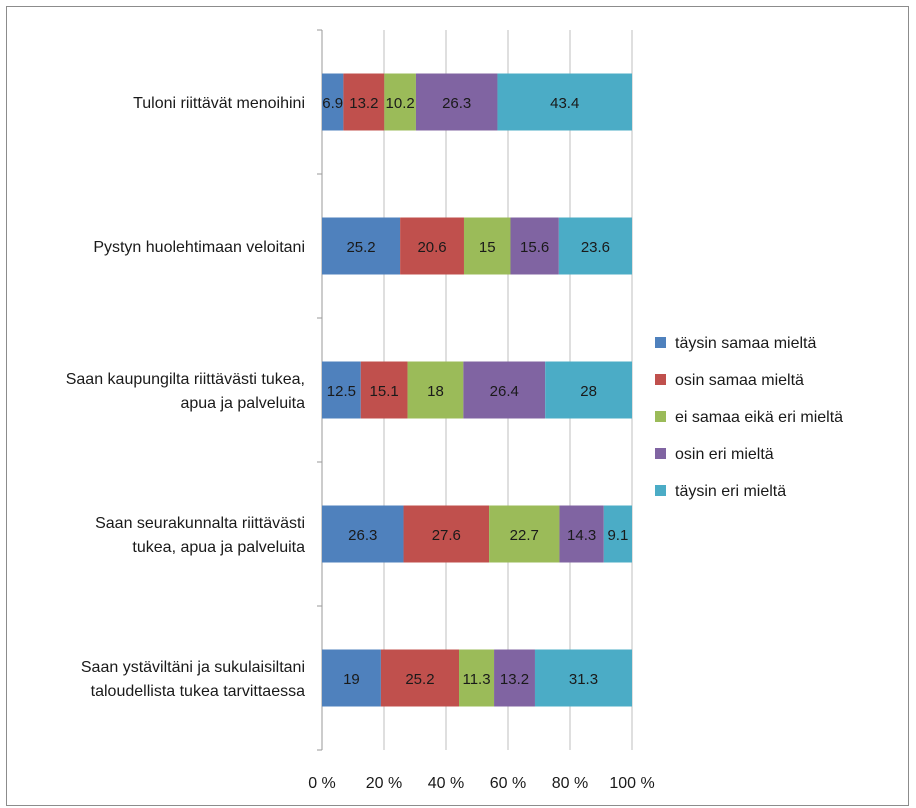  Describe the element at coordinates (745, 343) in the screenshot. I see `legend-label-0: täysin samaa mieltä` at that location.